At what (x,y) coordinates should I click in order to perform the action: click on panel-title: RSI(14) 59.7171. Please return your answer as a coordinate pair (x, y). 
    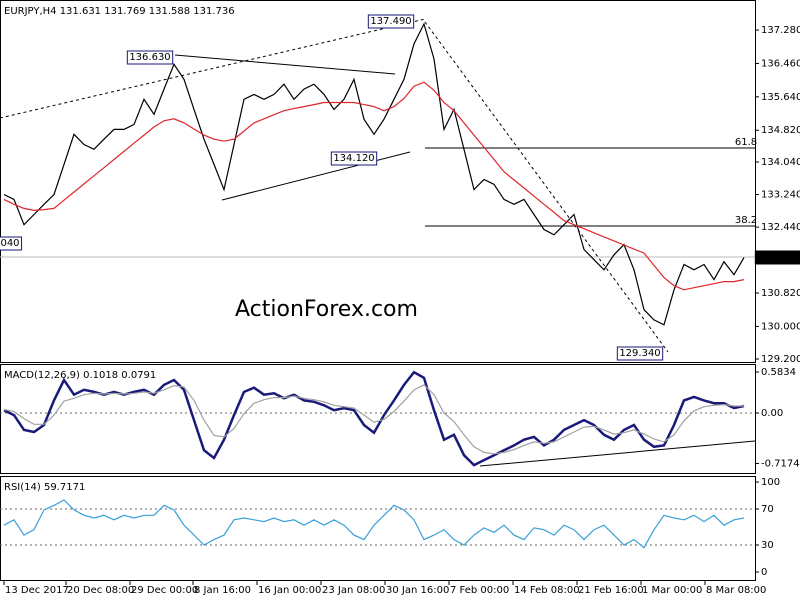
    Looking at the image, I should click on (44, 487).